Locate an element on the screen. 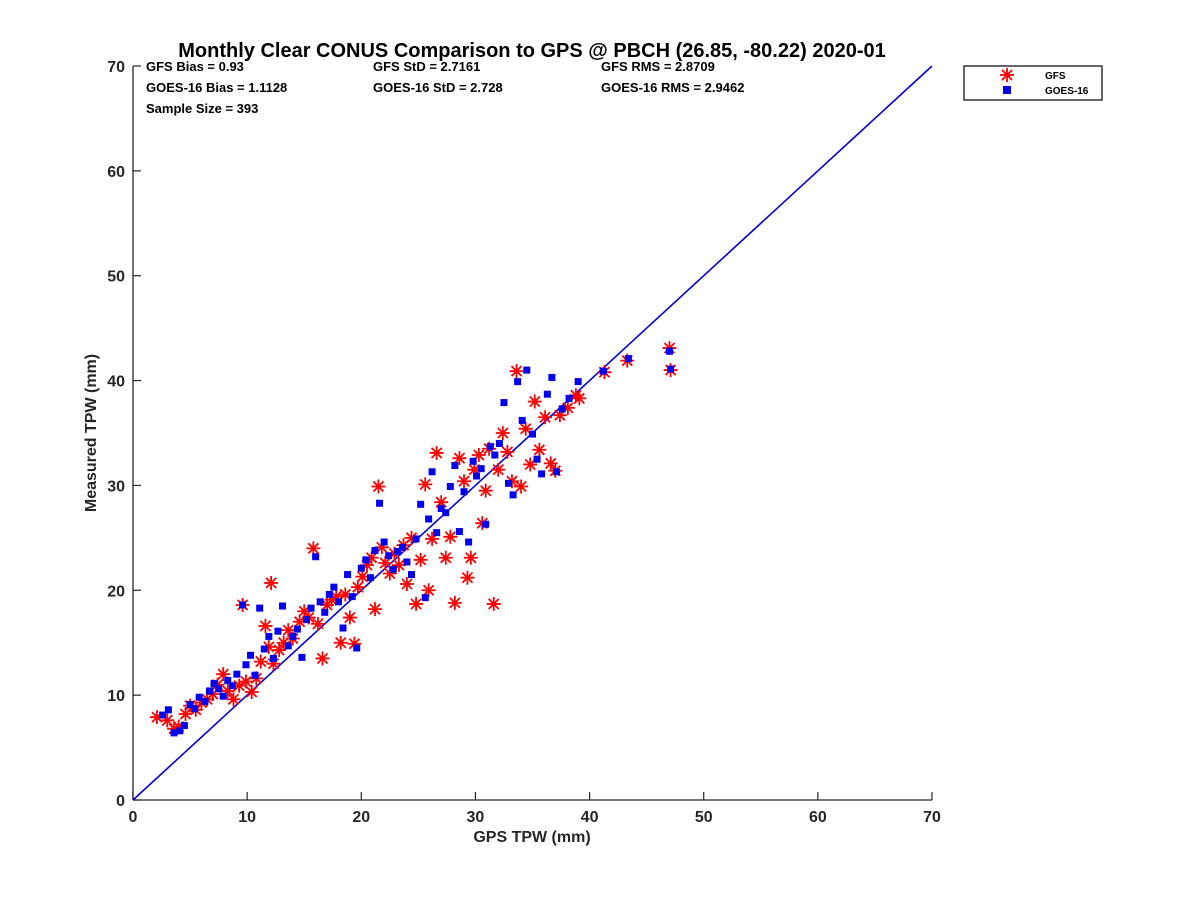  y-tick-label: 10 is located at coordinates (116, 696).